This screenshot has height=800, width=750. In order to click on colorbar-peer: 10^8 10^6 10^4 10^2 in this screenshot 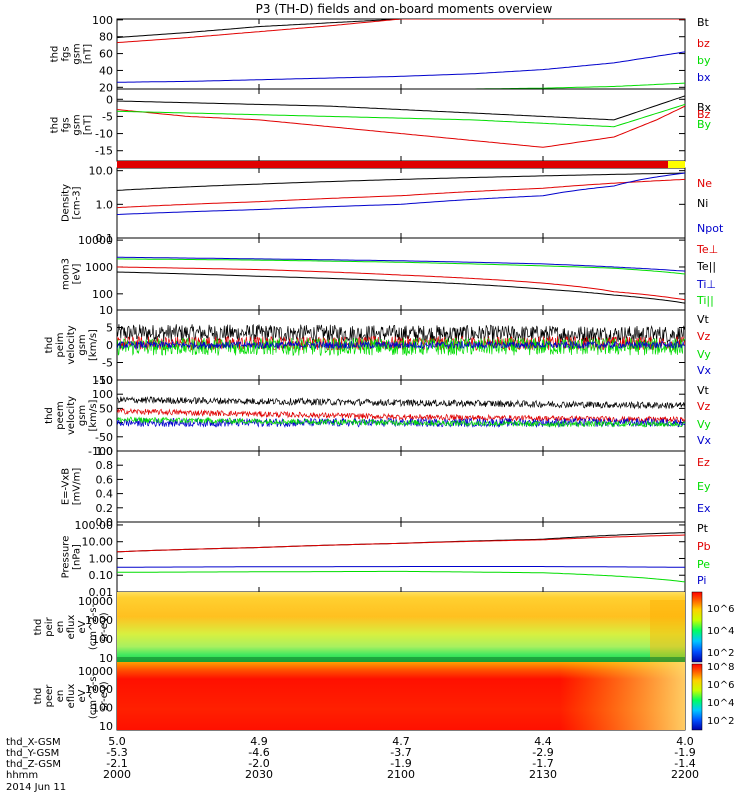, I will do `click(712, 696)`.